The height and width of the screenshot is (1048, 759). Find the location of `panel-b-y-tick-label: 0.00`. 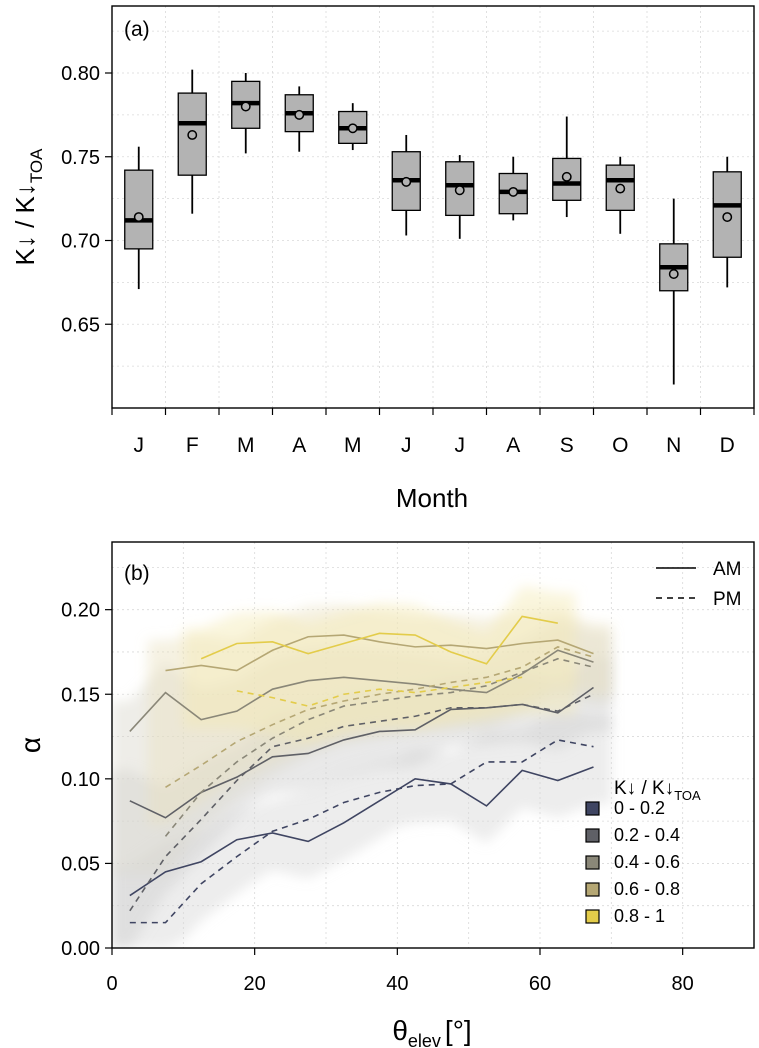

panel-b-y-tick-label: 0.00 is located at coordinates (80, 949).